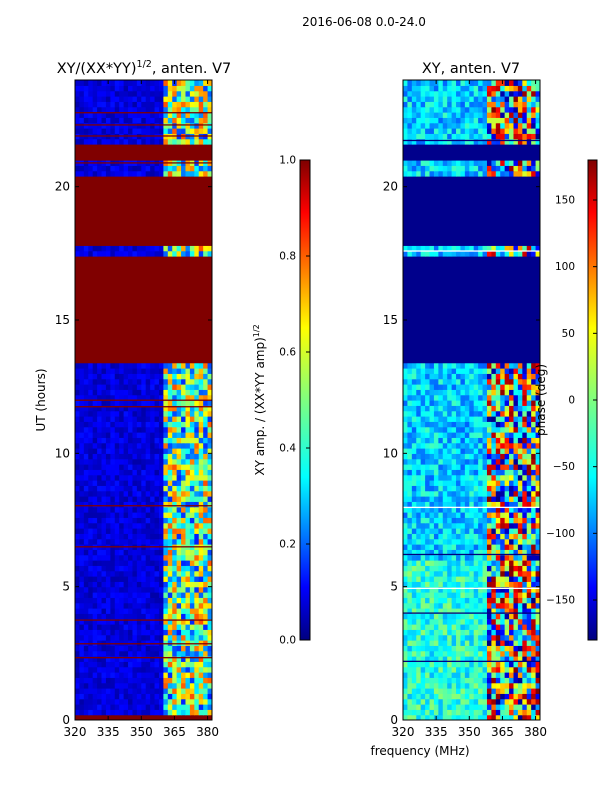  I want to click on colorbar-tick-label: 150, so click(565, 201).